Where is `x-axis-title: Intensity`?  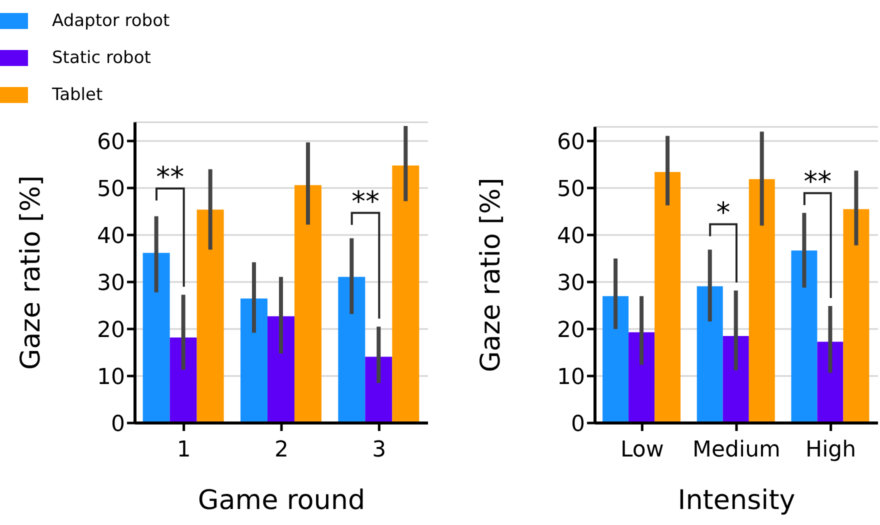 x-axis-title: Intensity is located at coordinates (737, 500).